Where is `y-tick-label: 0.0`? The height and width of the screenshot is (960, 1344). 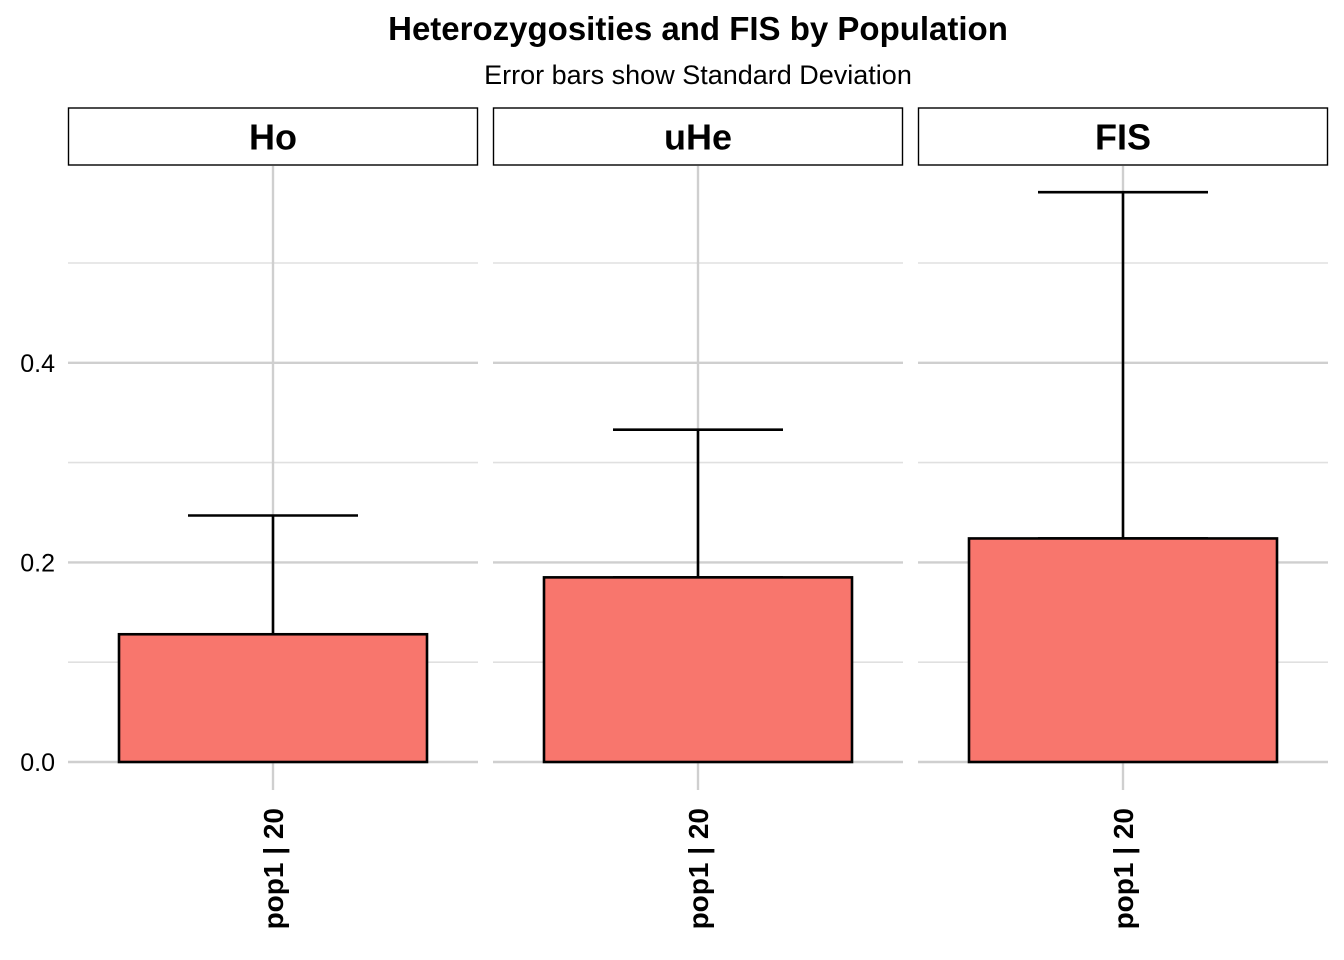
y-tick-label: 0.0 is located at coordinates (37, 763).